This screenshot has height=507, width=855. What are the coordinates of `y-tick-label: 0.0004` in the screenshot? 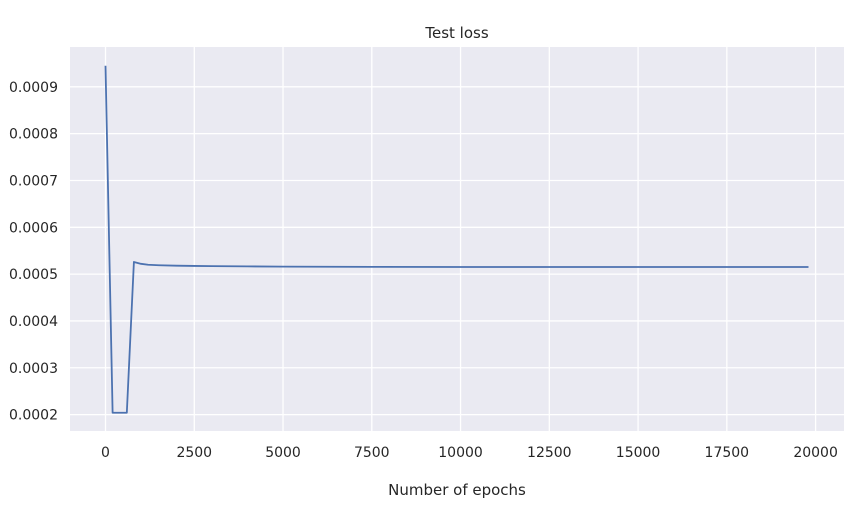 It's located at (33, 322).